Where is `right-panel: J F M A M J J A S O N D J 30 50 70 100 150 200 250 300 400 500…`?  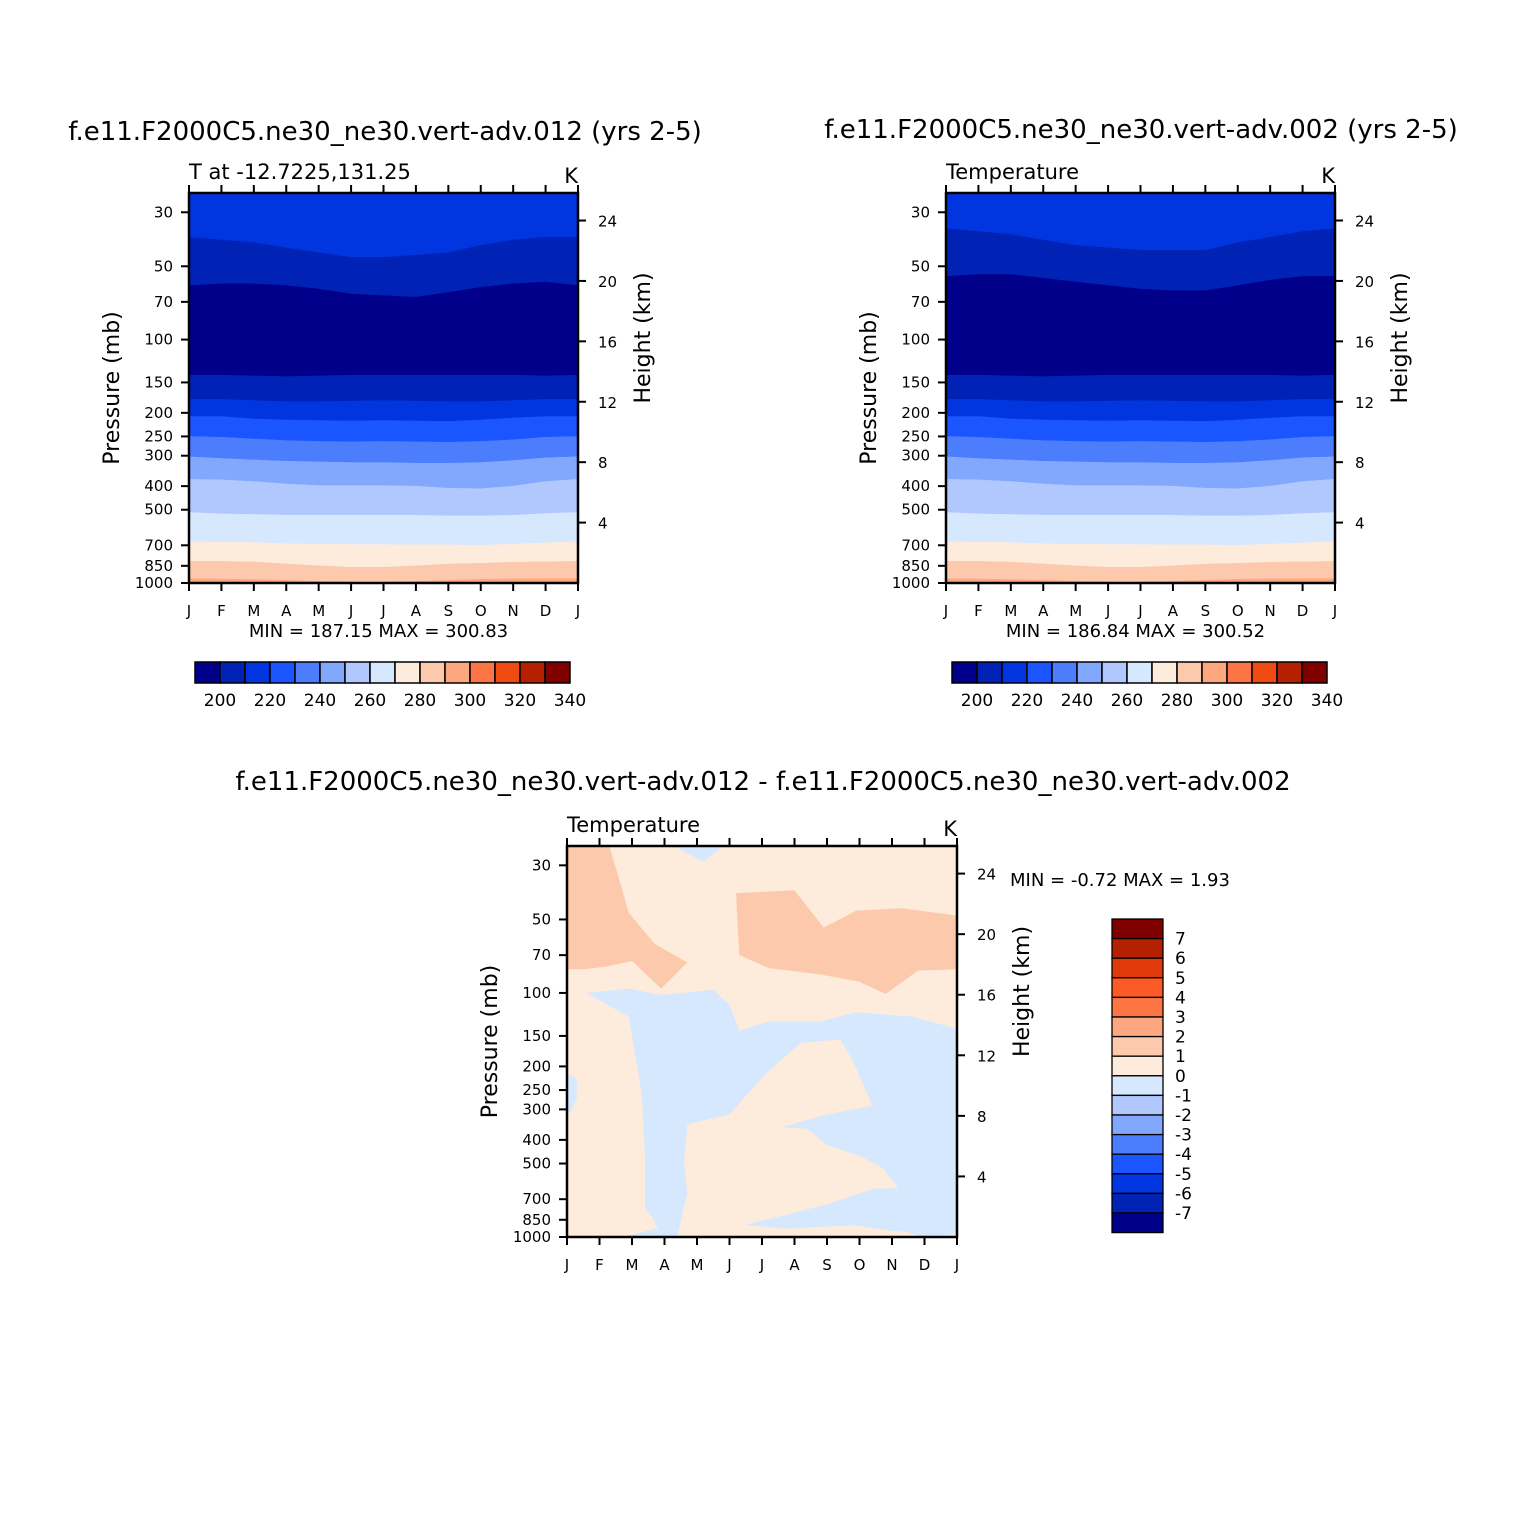 right-panel: J F M A M J J A S O N D J 30 50 70 100 150 200 250 300 400 500… is located at coordinates (1135, 435).